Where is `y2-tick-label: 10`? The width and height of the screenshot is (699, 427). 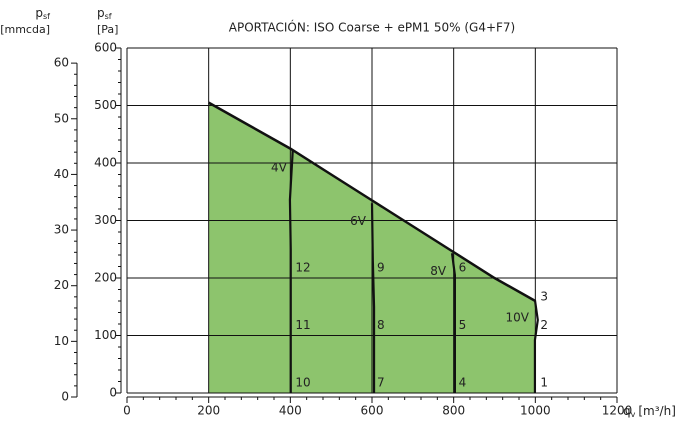 y2-tick-label: 10 is located at coordinates (61, 341).